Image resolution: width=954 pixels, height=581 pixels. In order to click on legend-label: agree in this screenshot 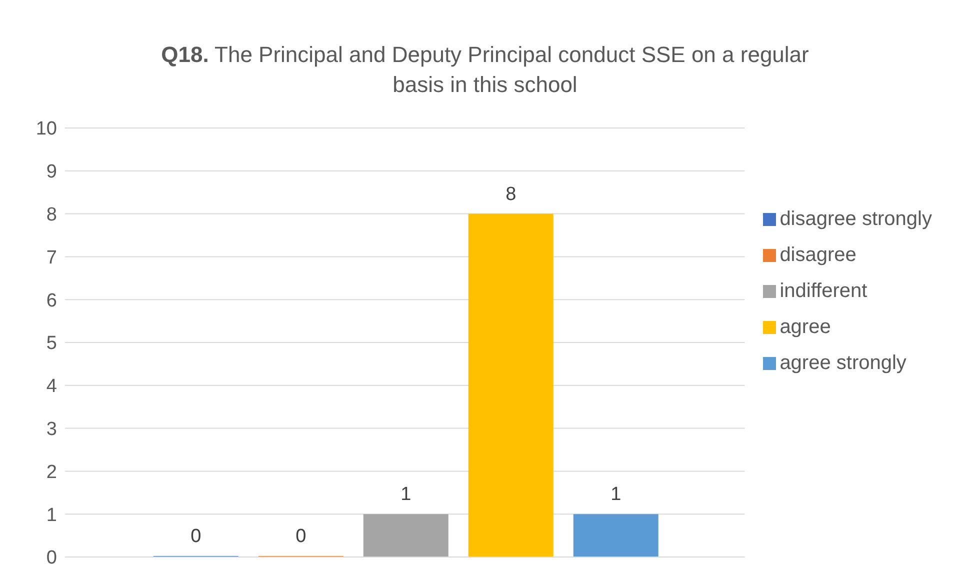, I will do `click(805, 327)`.